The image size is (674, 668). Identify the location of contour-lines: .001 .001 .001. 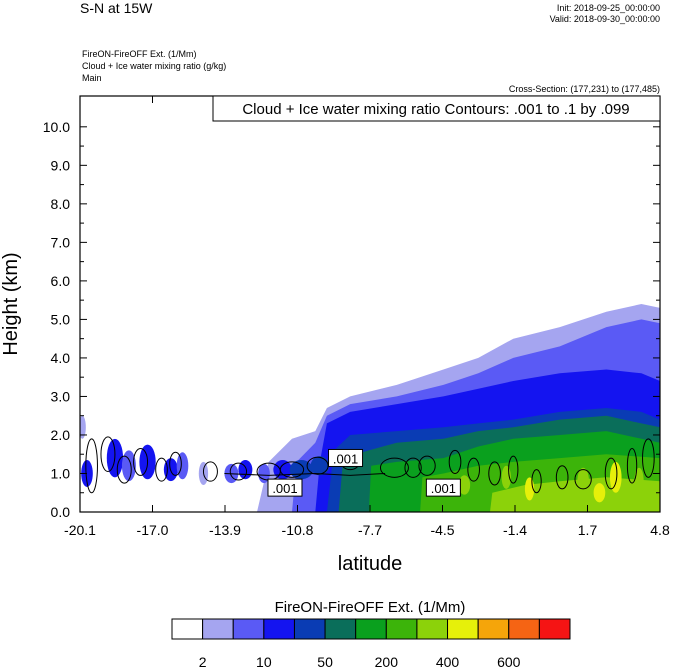
(370, 466).